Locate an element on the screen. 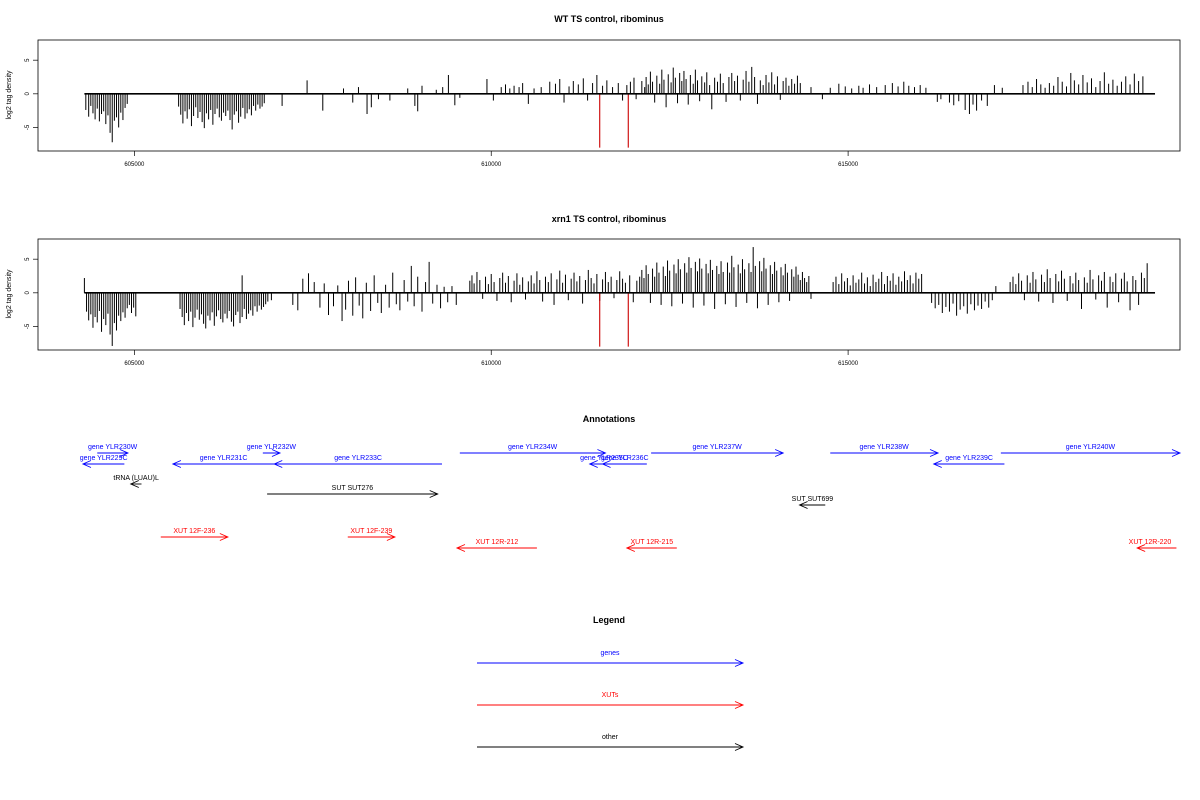 The height and width of the screenshot is (800, 1200). annotation-feature: tRNA (LUAU)L is located at coordinates (136, 481).